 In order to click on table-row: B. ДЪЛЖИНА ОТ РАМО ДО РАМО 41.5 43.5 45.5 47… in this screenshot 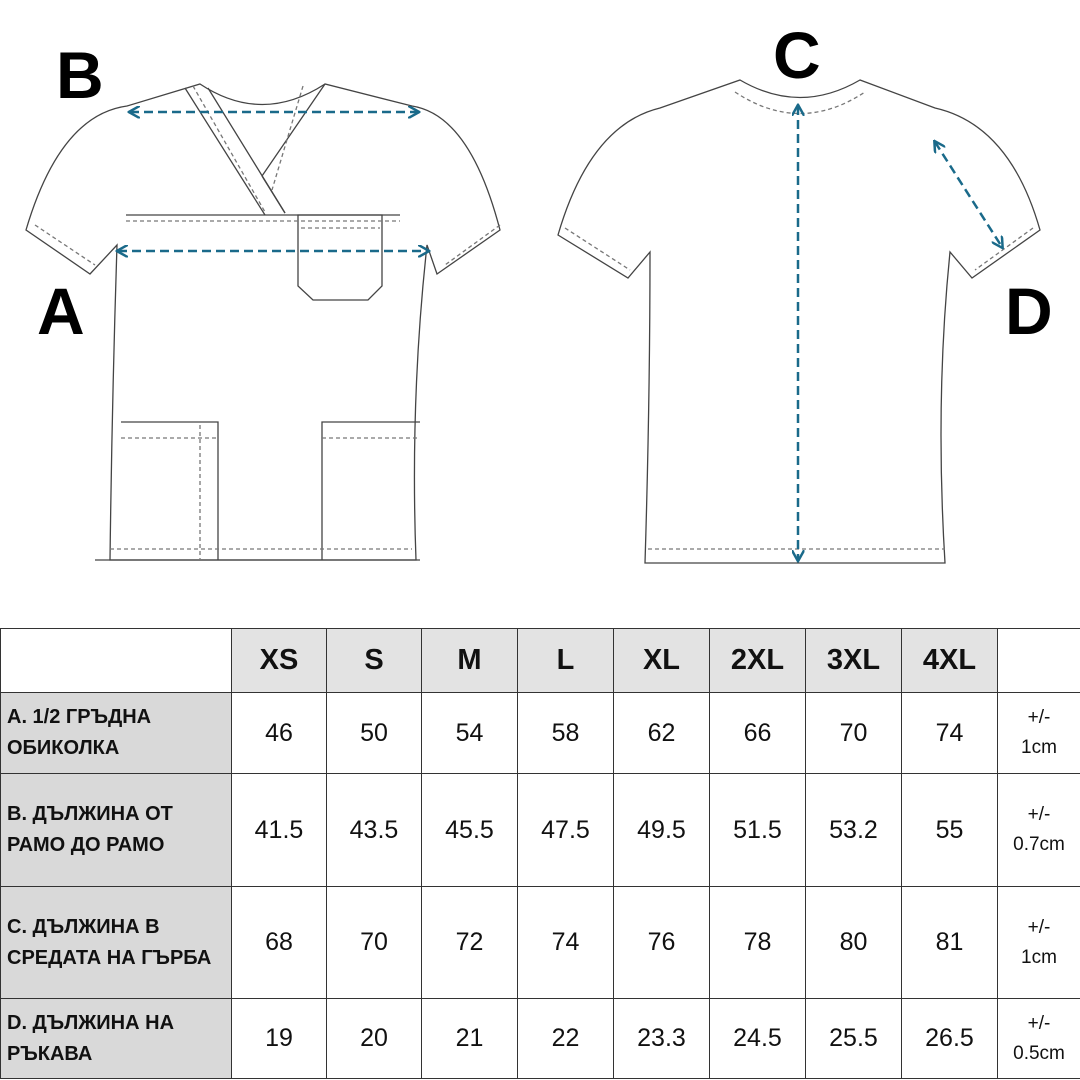, I will do `click(540, 830)`.